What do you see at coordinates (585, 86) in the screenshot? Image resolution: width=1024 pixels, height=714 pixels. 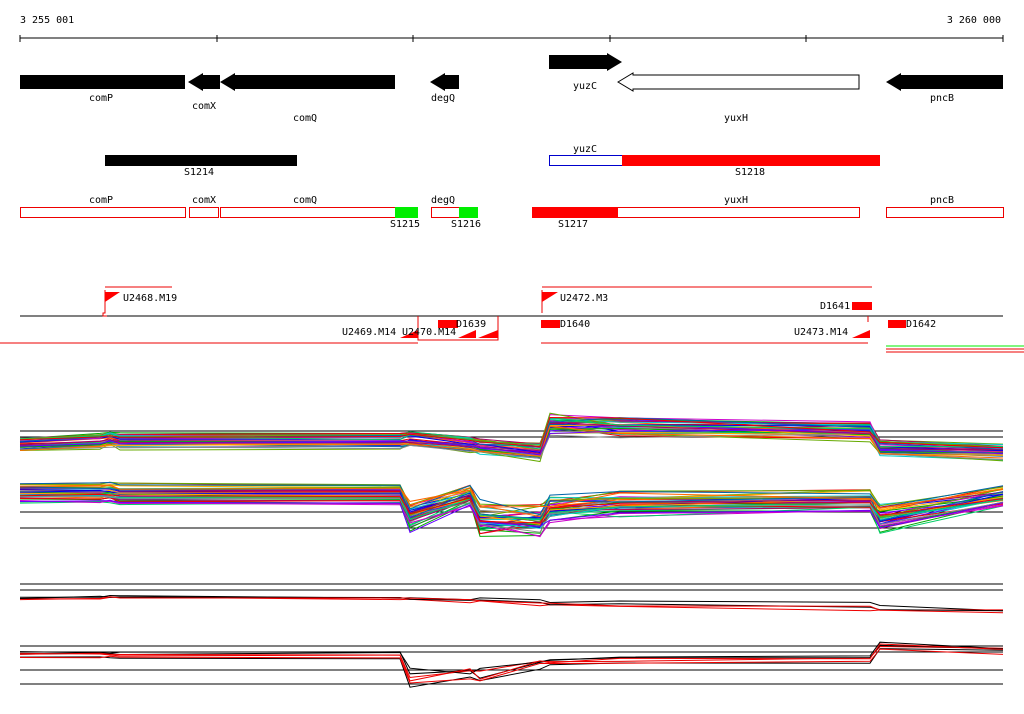 I see `gene-label: yuzC` at bounding box center [585, 86].